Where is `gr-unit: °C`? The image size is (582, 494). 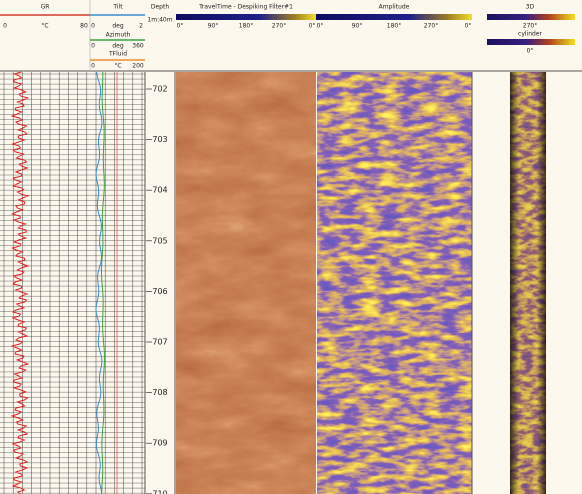
gr-unit: °C is located at coordinates (44, 26).